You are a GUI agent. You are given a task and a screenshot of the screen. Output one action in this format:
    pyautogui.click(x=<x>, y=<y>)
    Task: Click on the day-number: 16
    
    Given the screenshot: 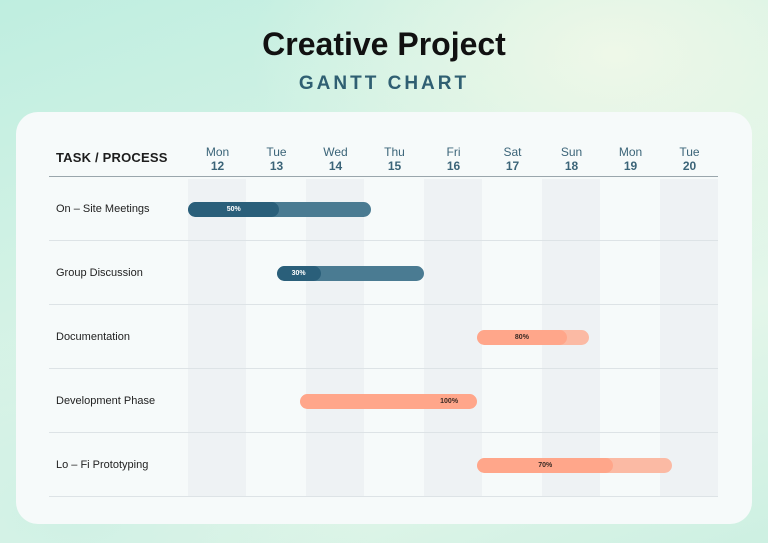 What is the action you would take?
    pyautogui.click(x=453, y=166)
    